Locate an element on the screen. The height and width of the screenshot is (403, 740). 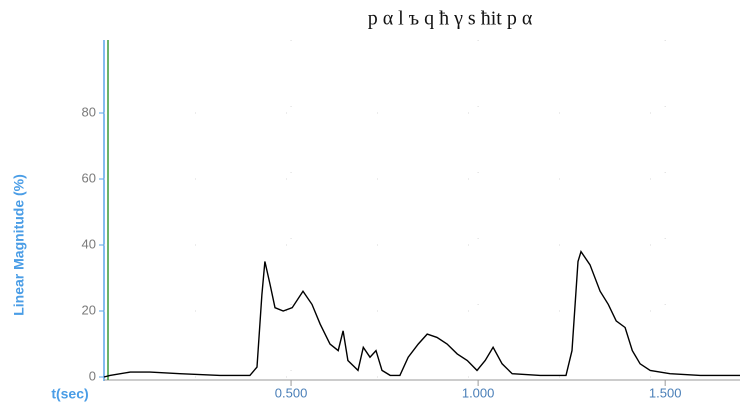
y-tick-label: 0 is located at coordinates (92, 375).